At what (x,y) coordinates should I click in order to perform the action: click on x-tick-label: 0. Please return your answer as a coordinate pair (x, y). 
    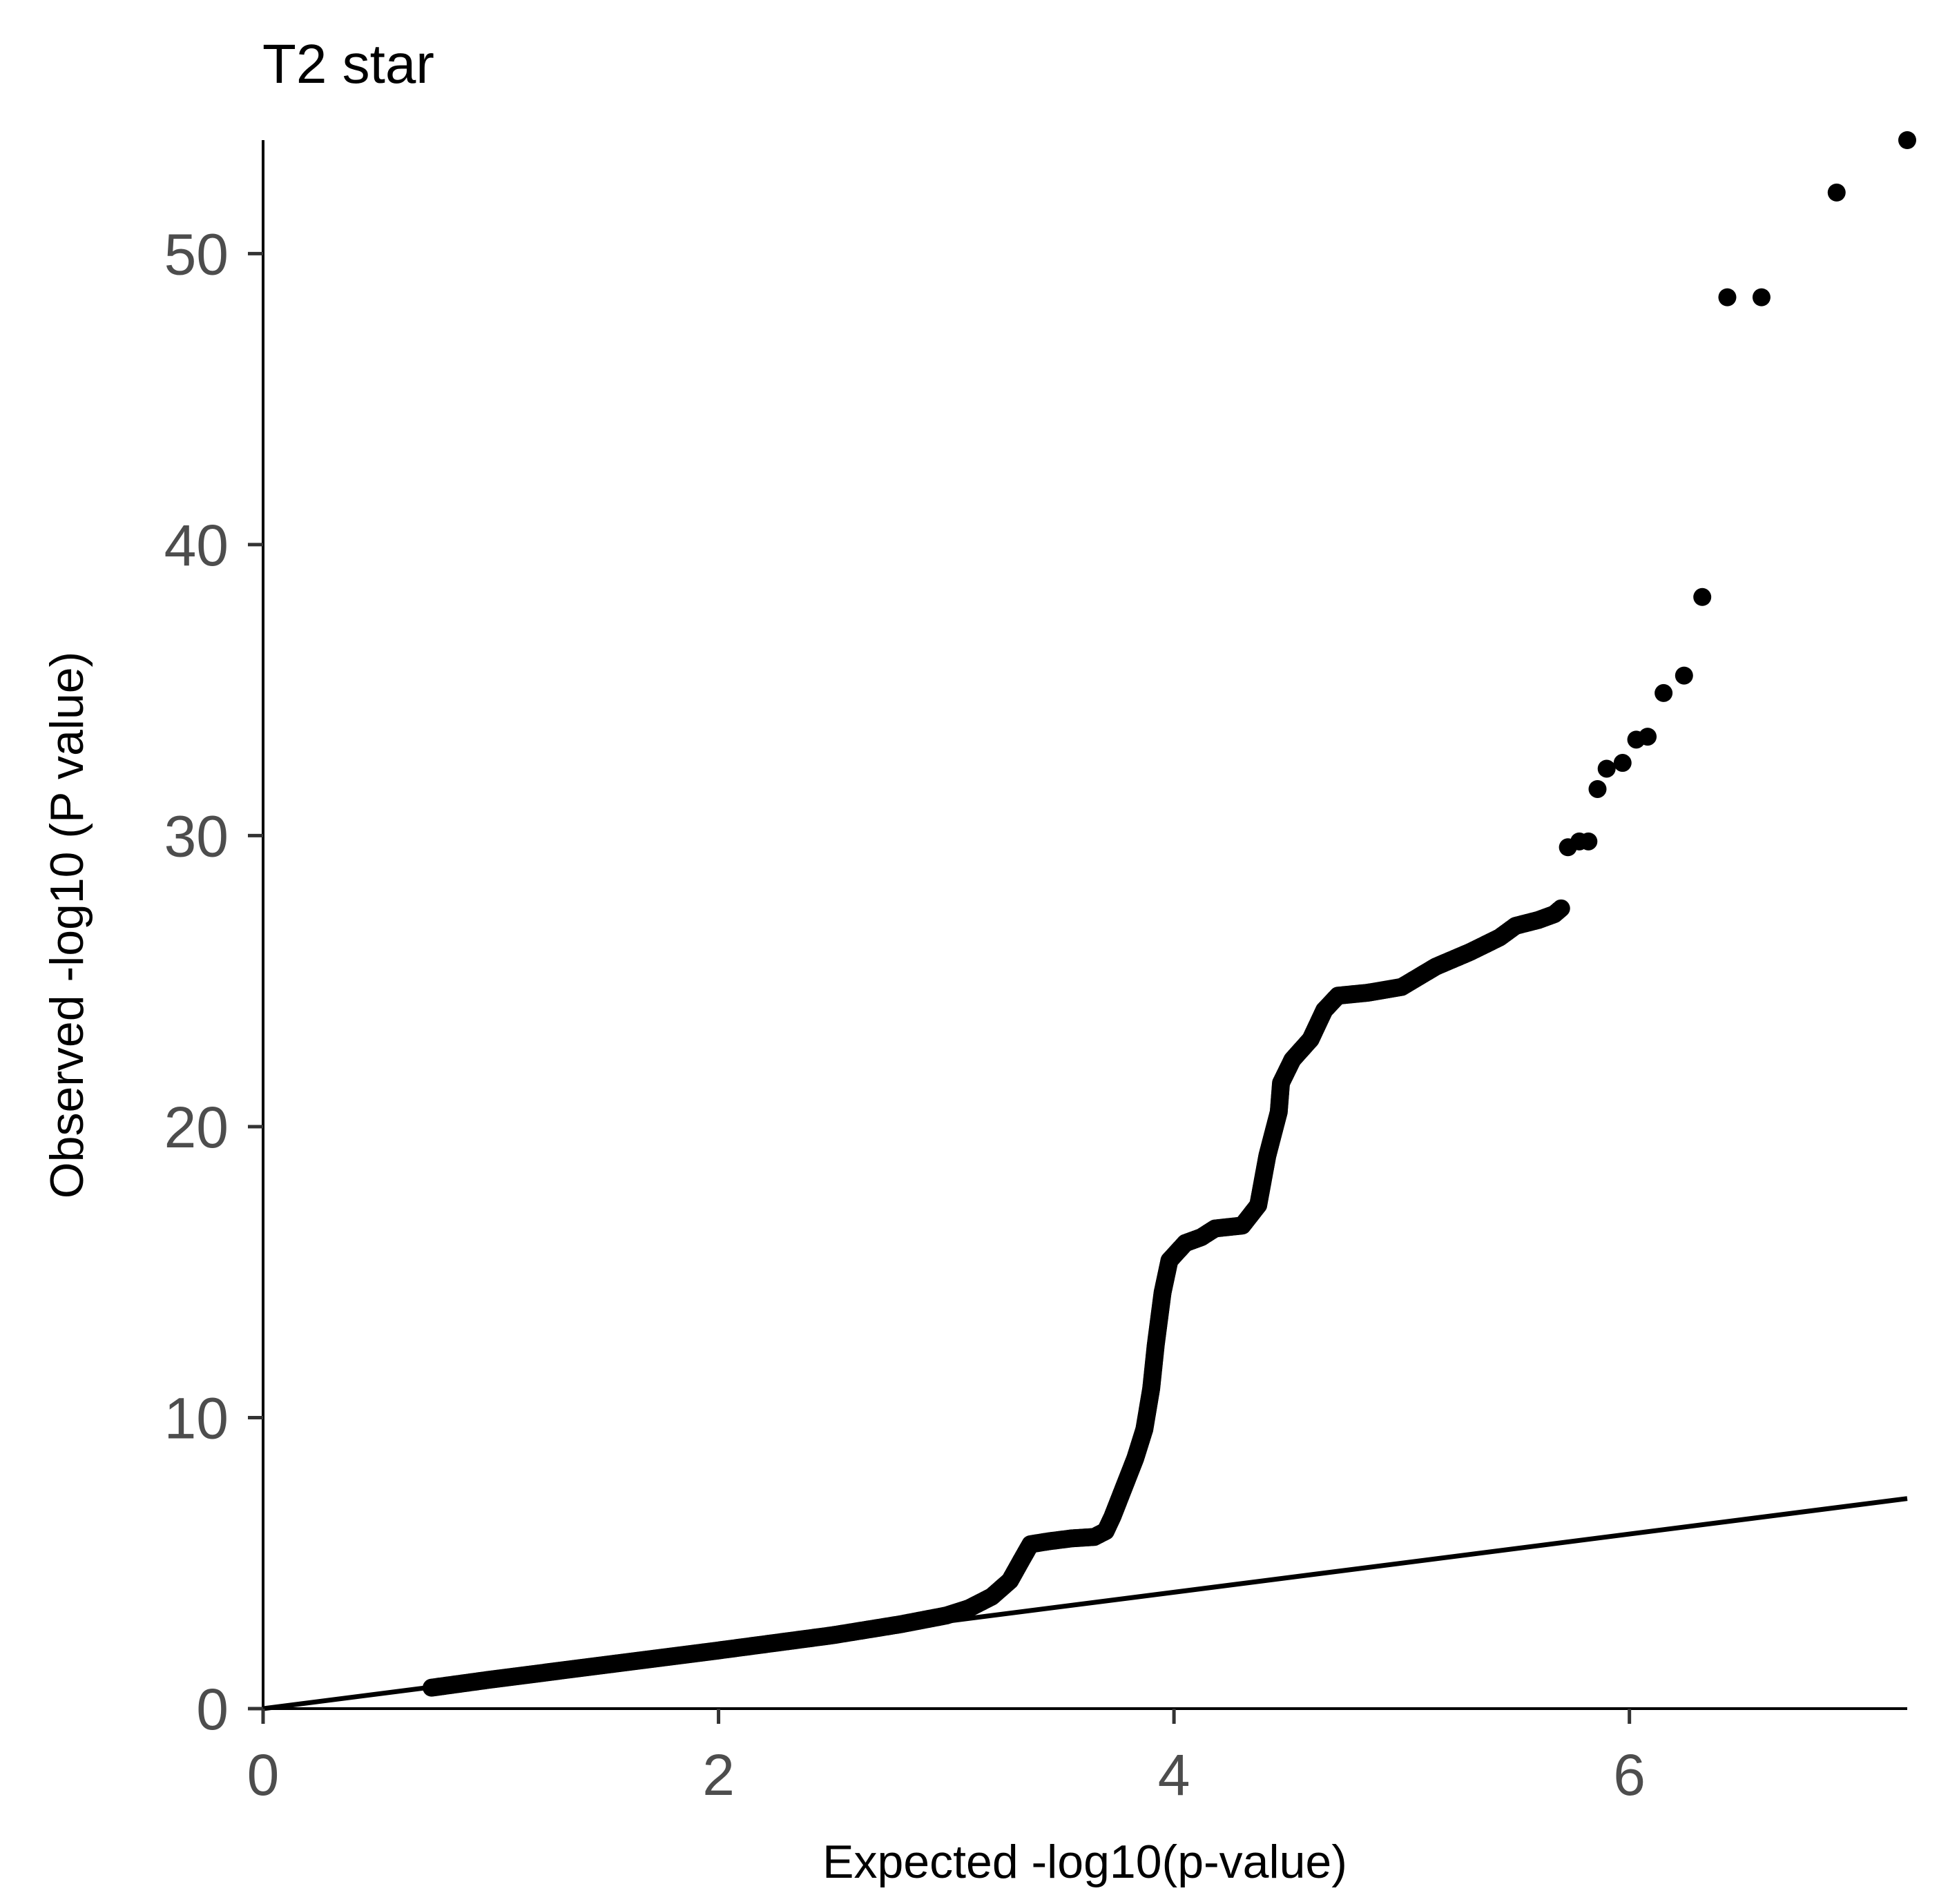
    Looking at the image, I should click on (263, 1774).